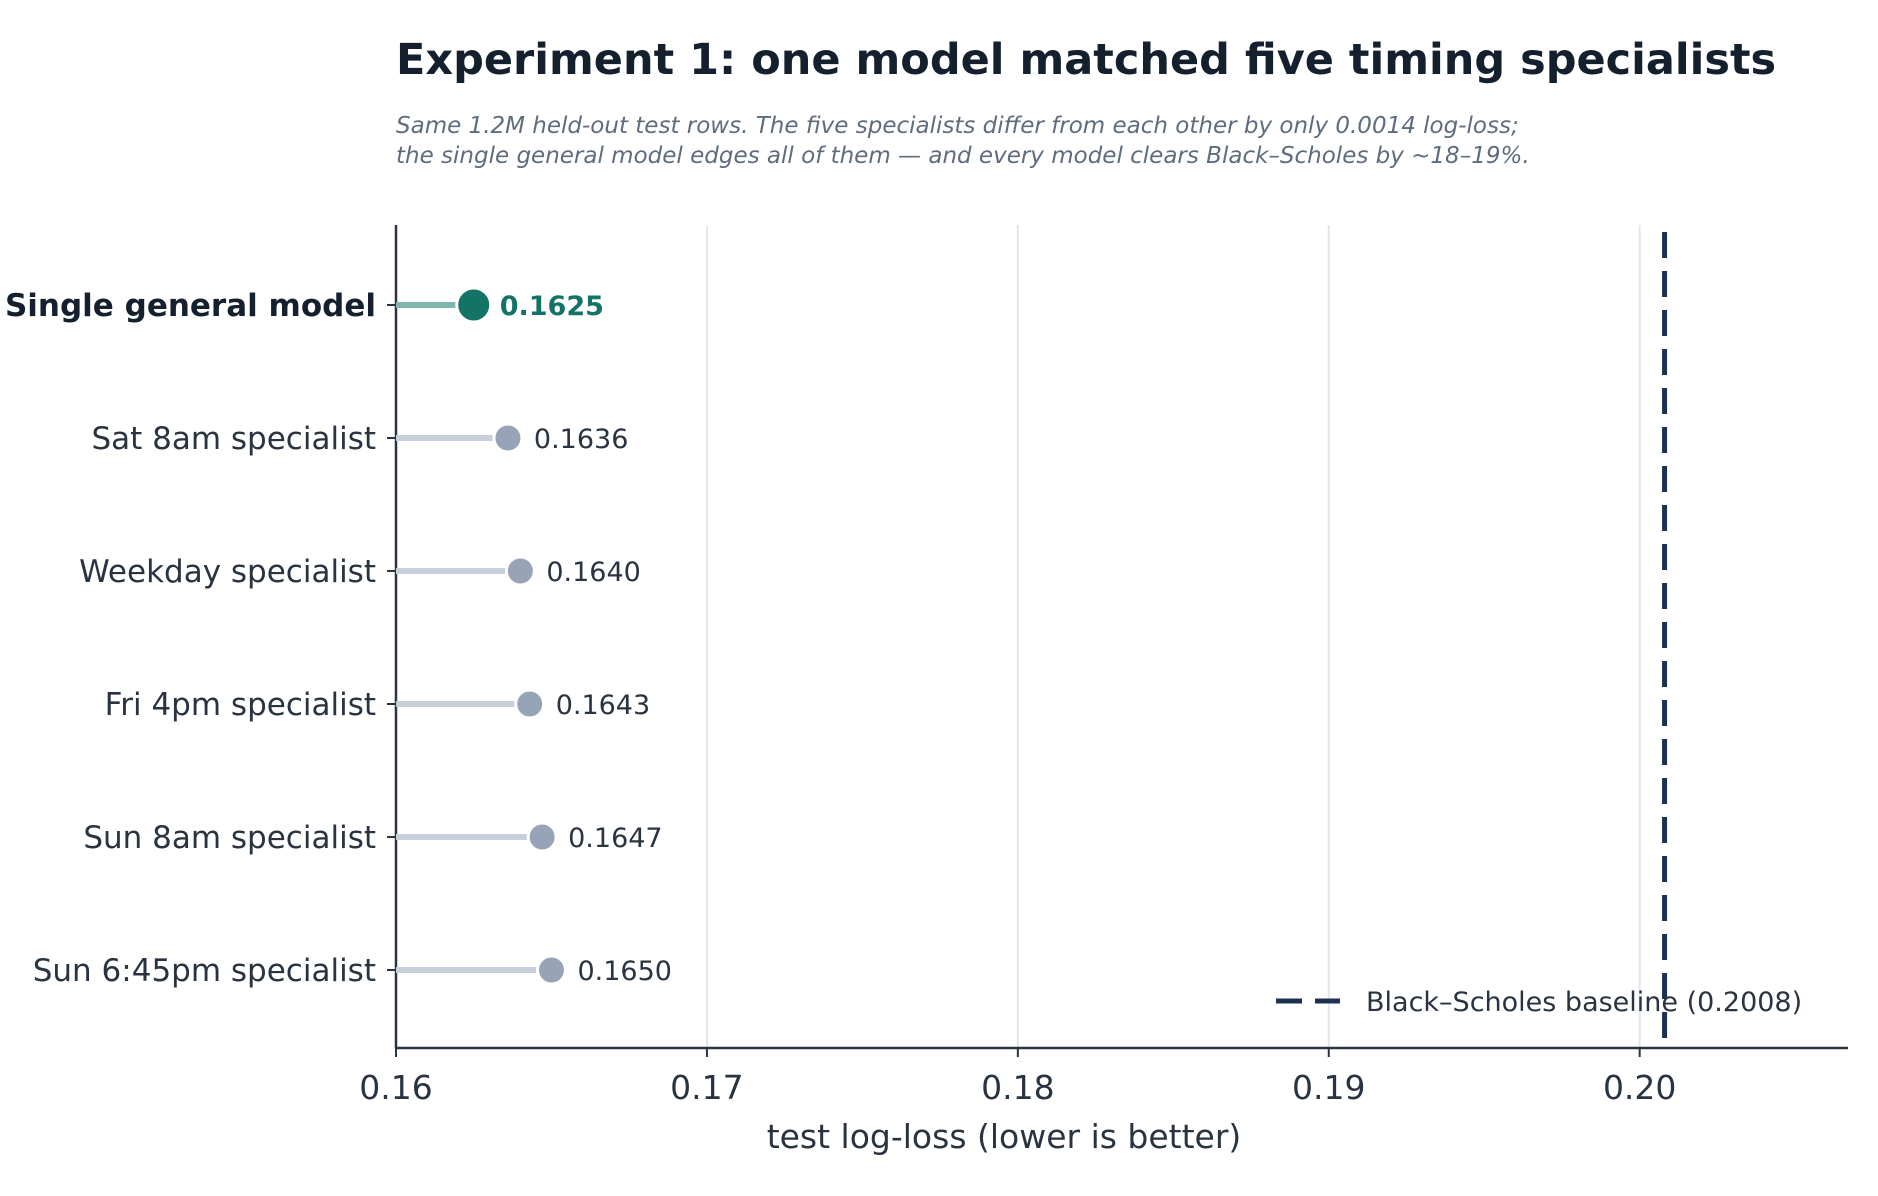  Describe the element at coordinates (1017, 1087) in the screenshot. I see `x-tick-label: 0.18` at that location.